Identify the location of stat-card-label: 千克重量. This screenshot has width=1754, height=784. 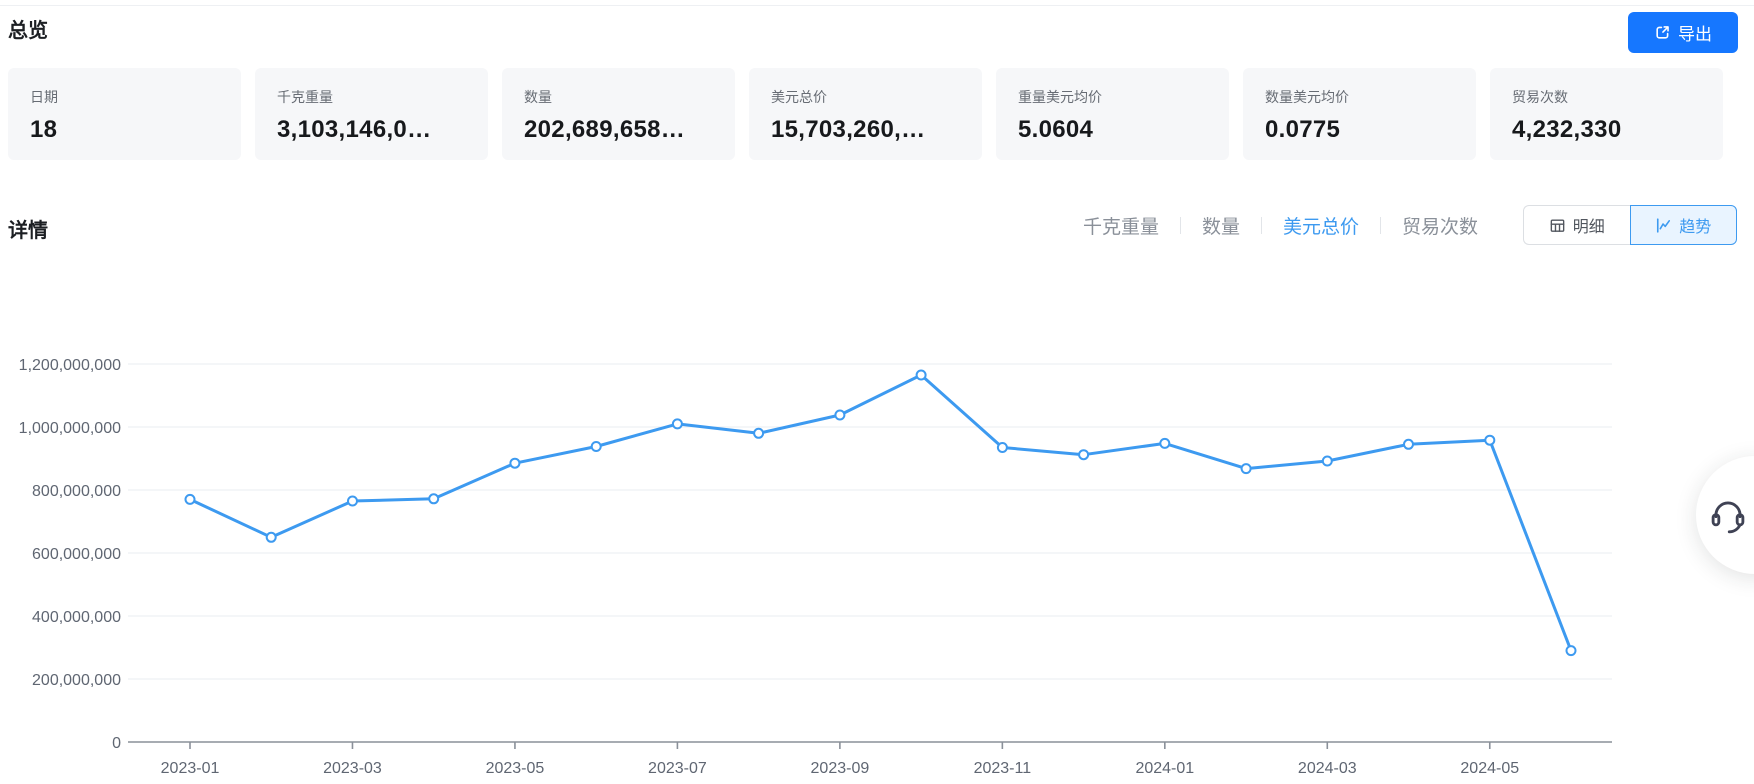
(305, 97).